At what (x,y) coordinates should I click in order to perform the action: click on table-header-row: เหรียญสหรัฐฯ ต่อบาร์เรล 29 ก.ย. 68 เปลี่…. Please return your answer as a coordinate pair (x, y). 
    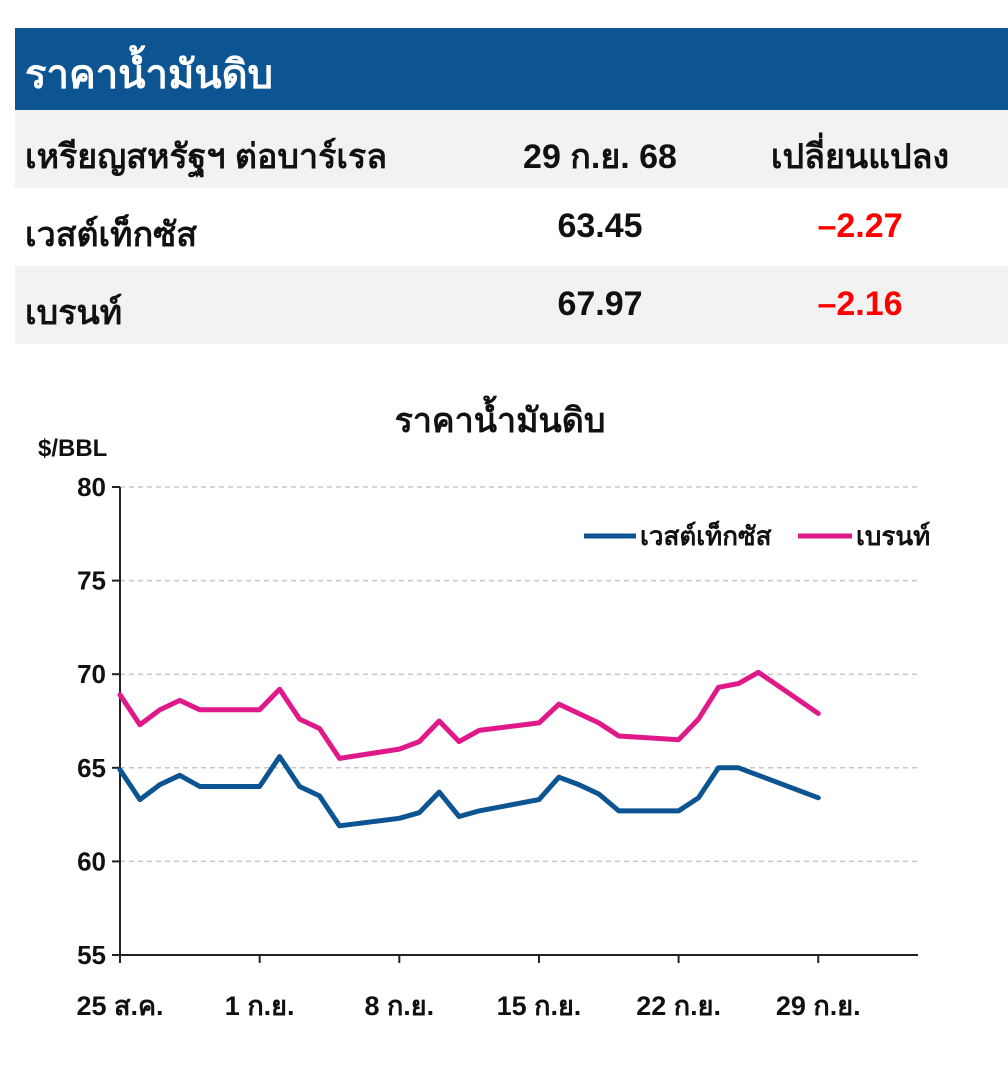
    Looking at the image, I should click on (511, 149).